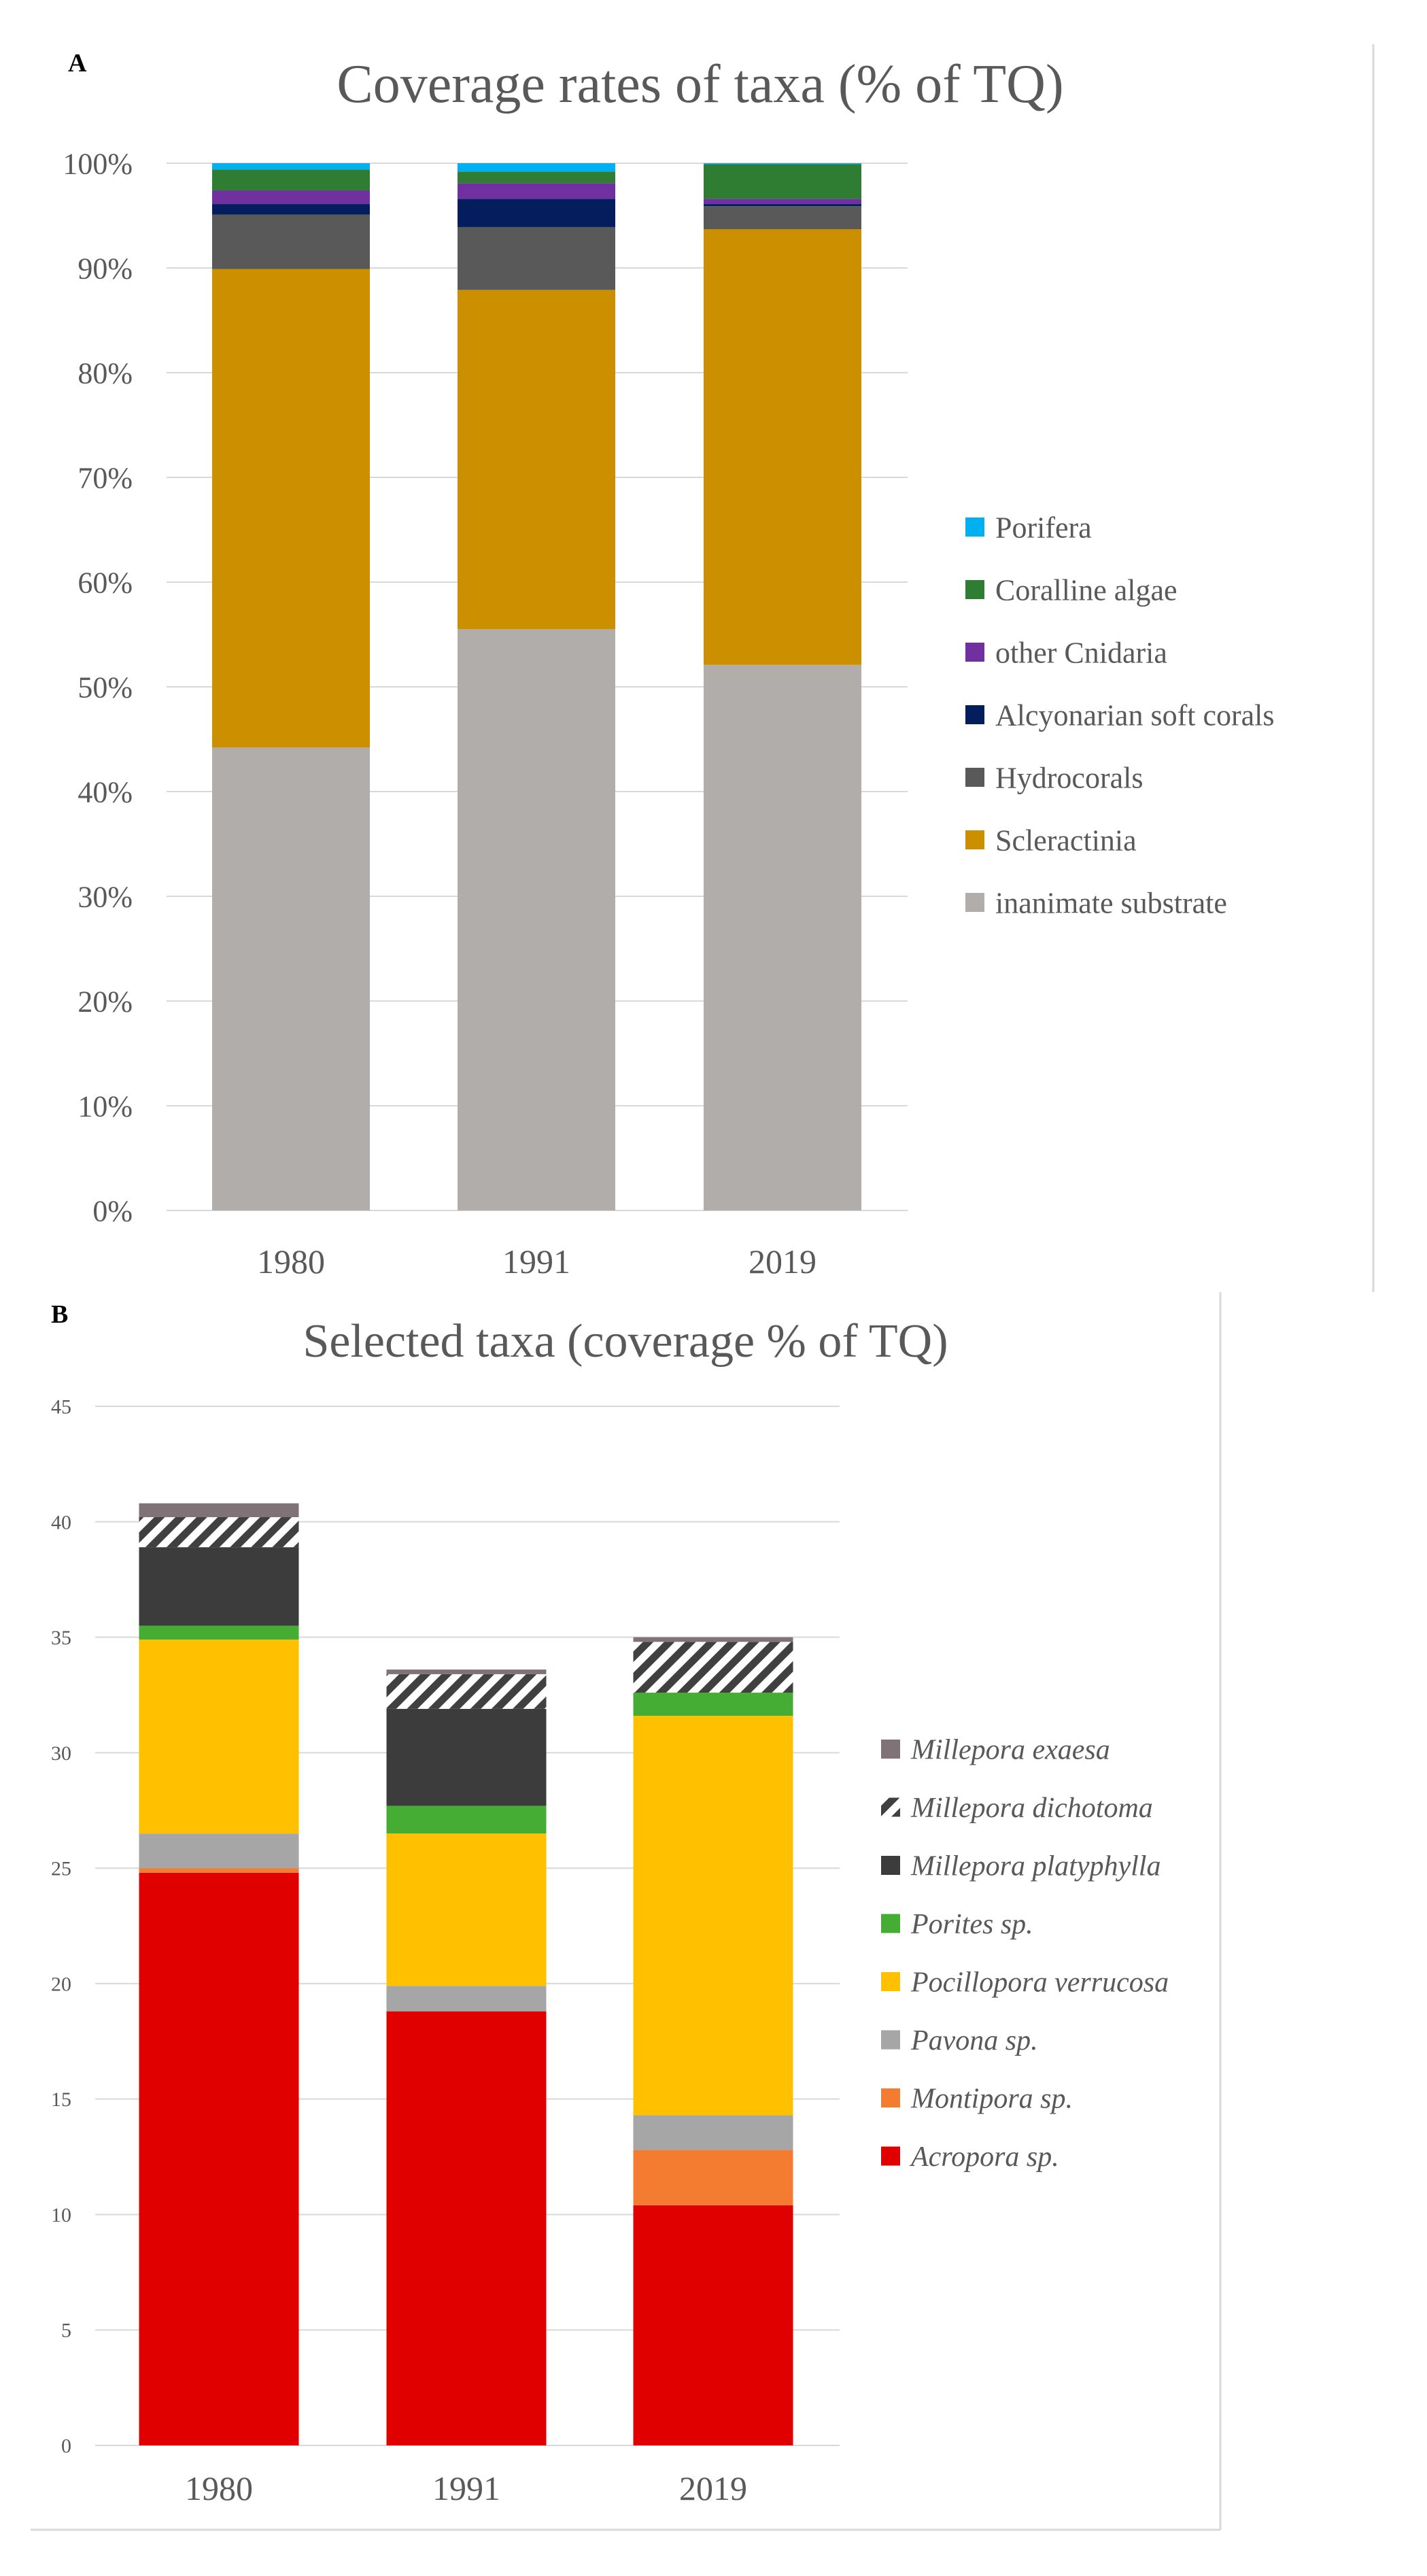 This screenshot has height=2576, width=1427. What do you see at coordinates (1111, 902) in the screenshot?
I see `legend-label: inanimate substrate` at bounding box center [1111, 902].